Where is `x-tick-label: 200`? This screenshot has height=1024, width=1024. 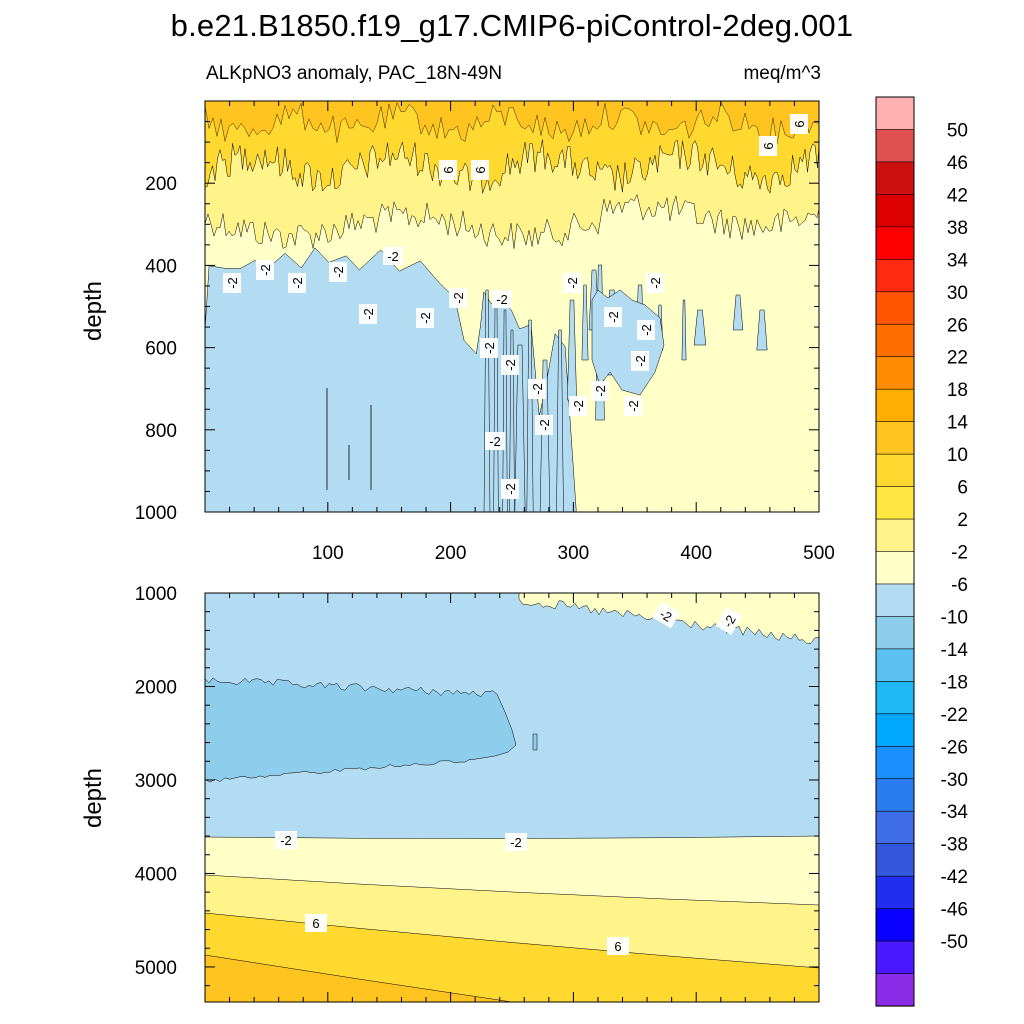
x-tick-label: 200 is located at coordinates (451, 553).